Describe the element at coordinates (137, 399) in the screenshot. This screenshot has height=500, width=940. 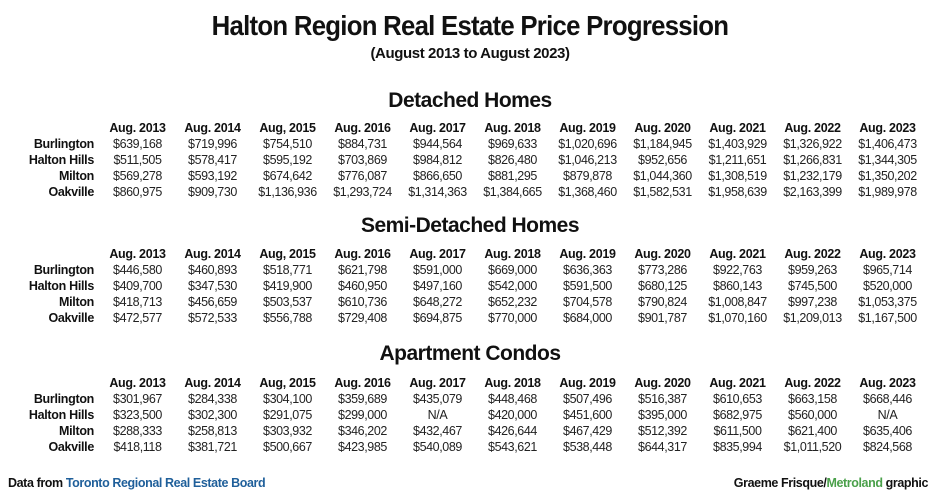
I see `price-cell: $301,967` at that location.